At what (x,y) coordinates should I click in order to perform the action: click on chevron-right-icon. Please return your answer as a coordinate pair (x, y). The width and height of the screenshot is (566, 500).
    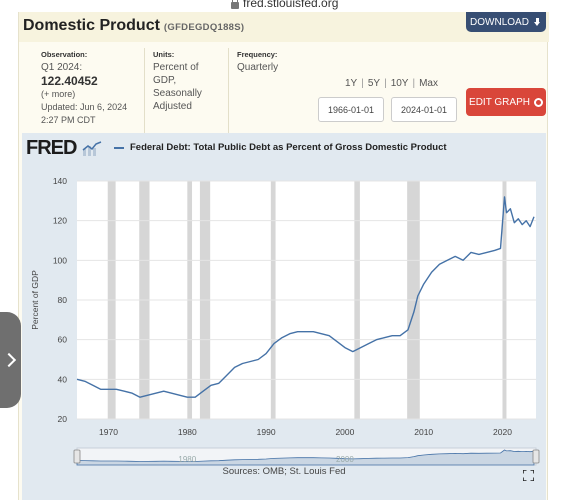
    Looking at the image, I should click on (9, 360).